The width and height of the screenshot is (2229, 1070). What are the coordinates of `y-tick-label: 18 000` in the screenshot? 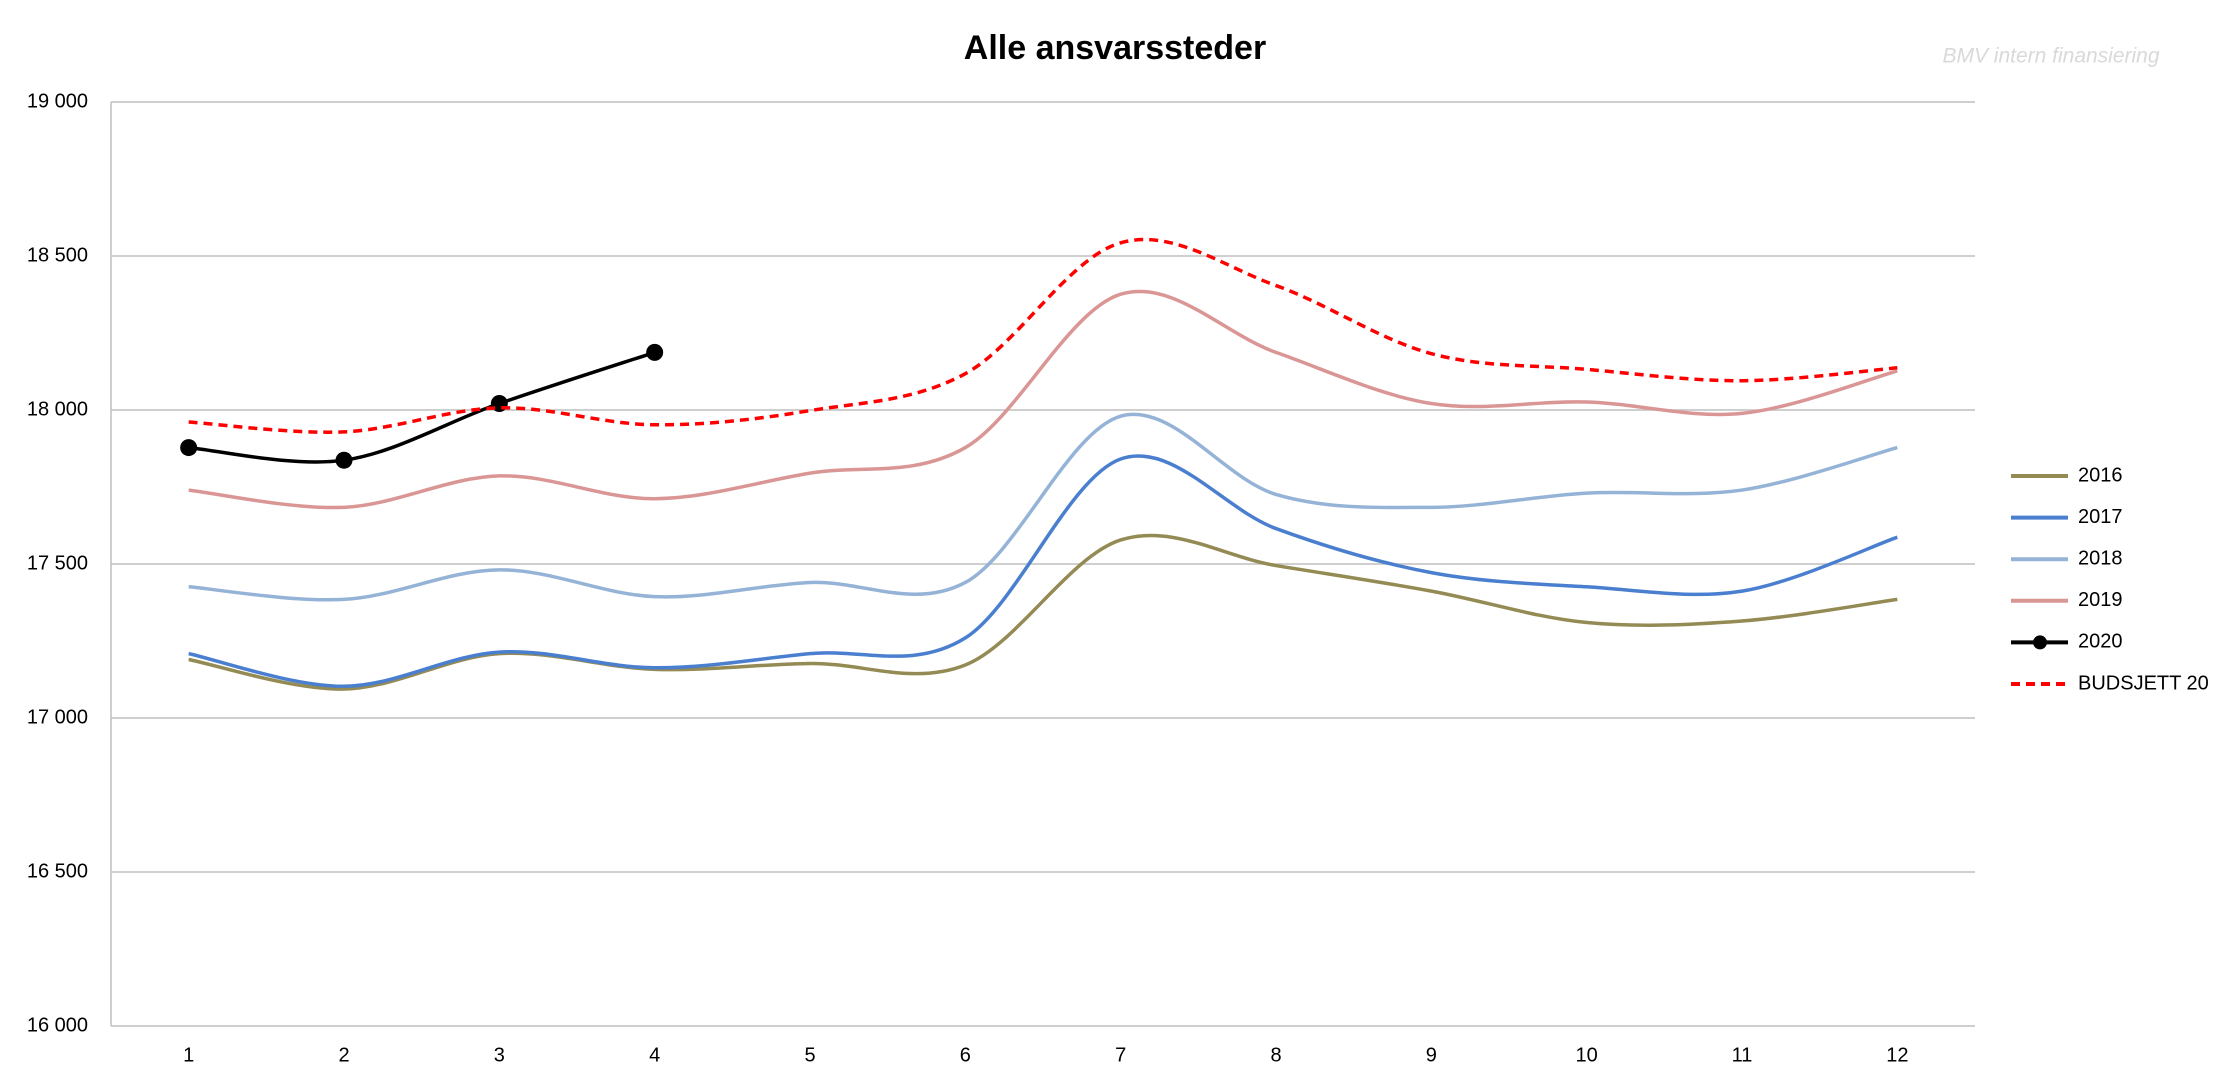 It's located at (57, 409).